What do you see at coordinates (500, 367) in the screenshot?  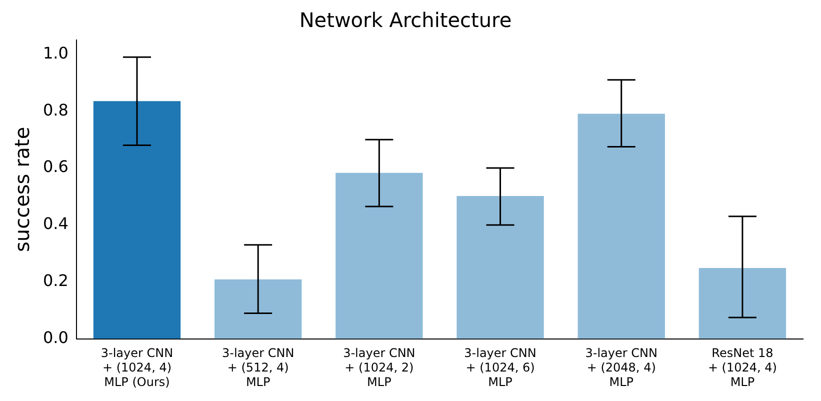 I see `x-tick-label: 3-layer CNN + (1024, 6) MLP` at bounding box center [500, 367].